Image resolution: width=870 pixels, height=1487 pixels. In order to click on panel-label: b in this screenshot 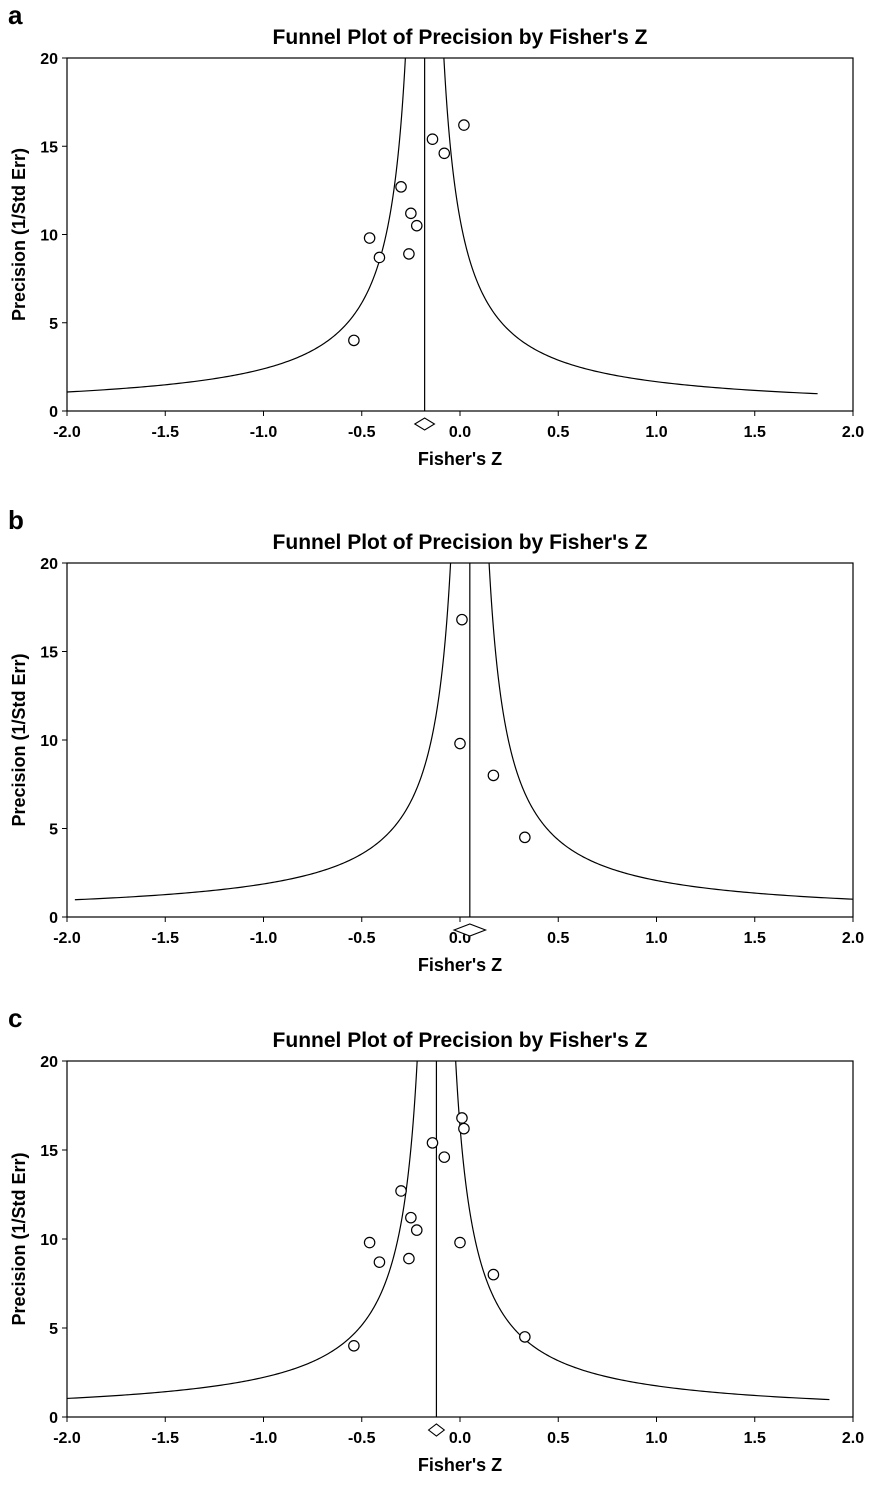, I will do `click(16, 520)`.